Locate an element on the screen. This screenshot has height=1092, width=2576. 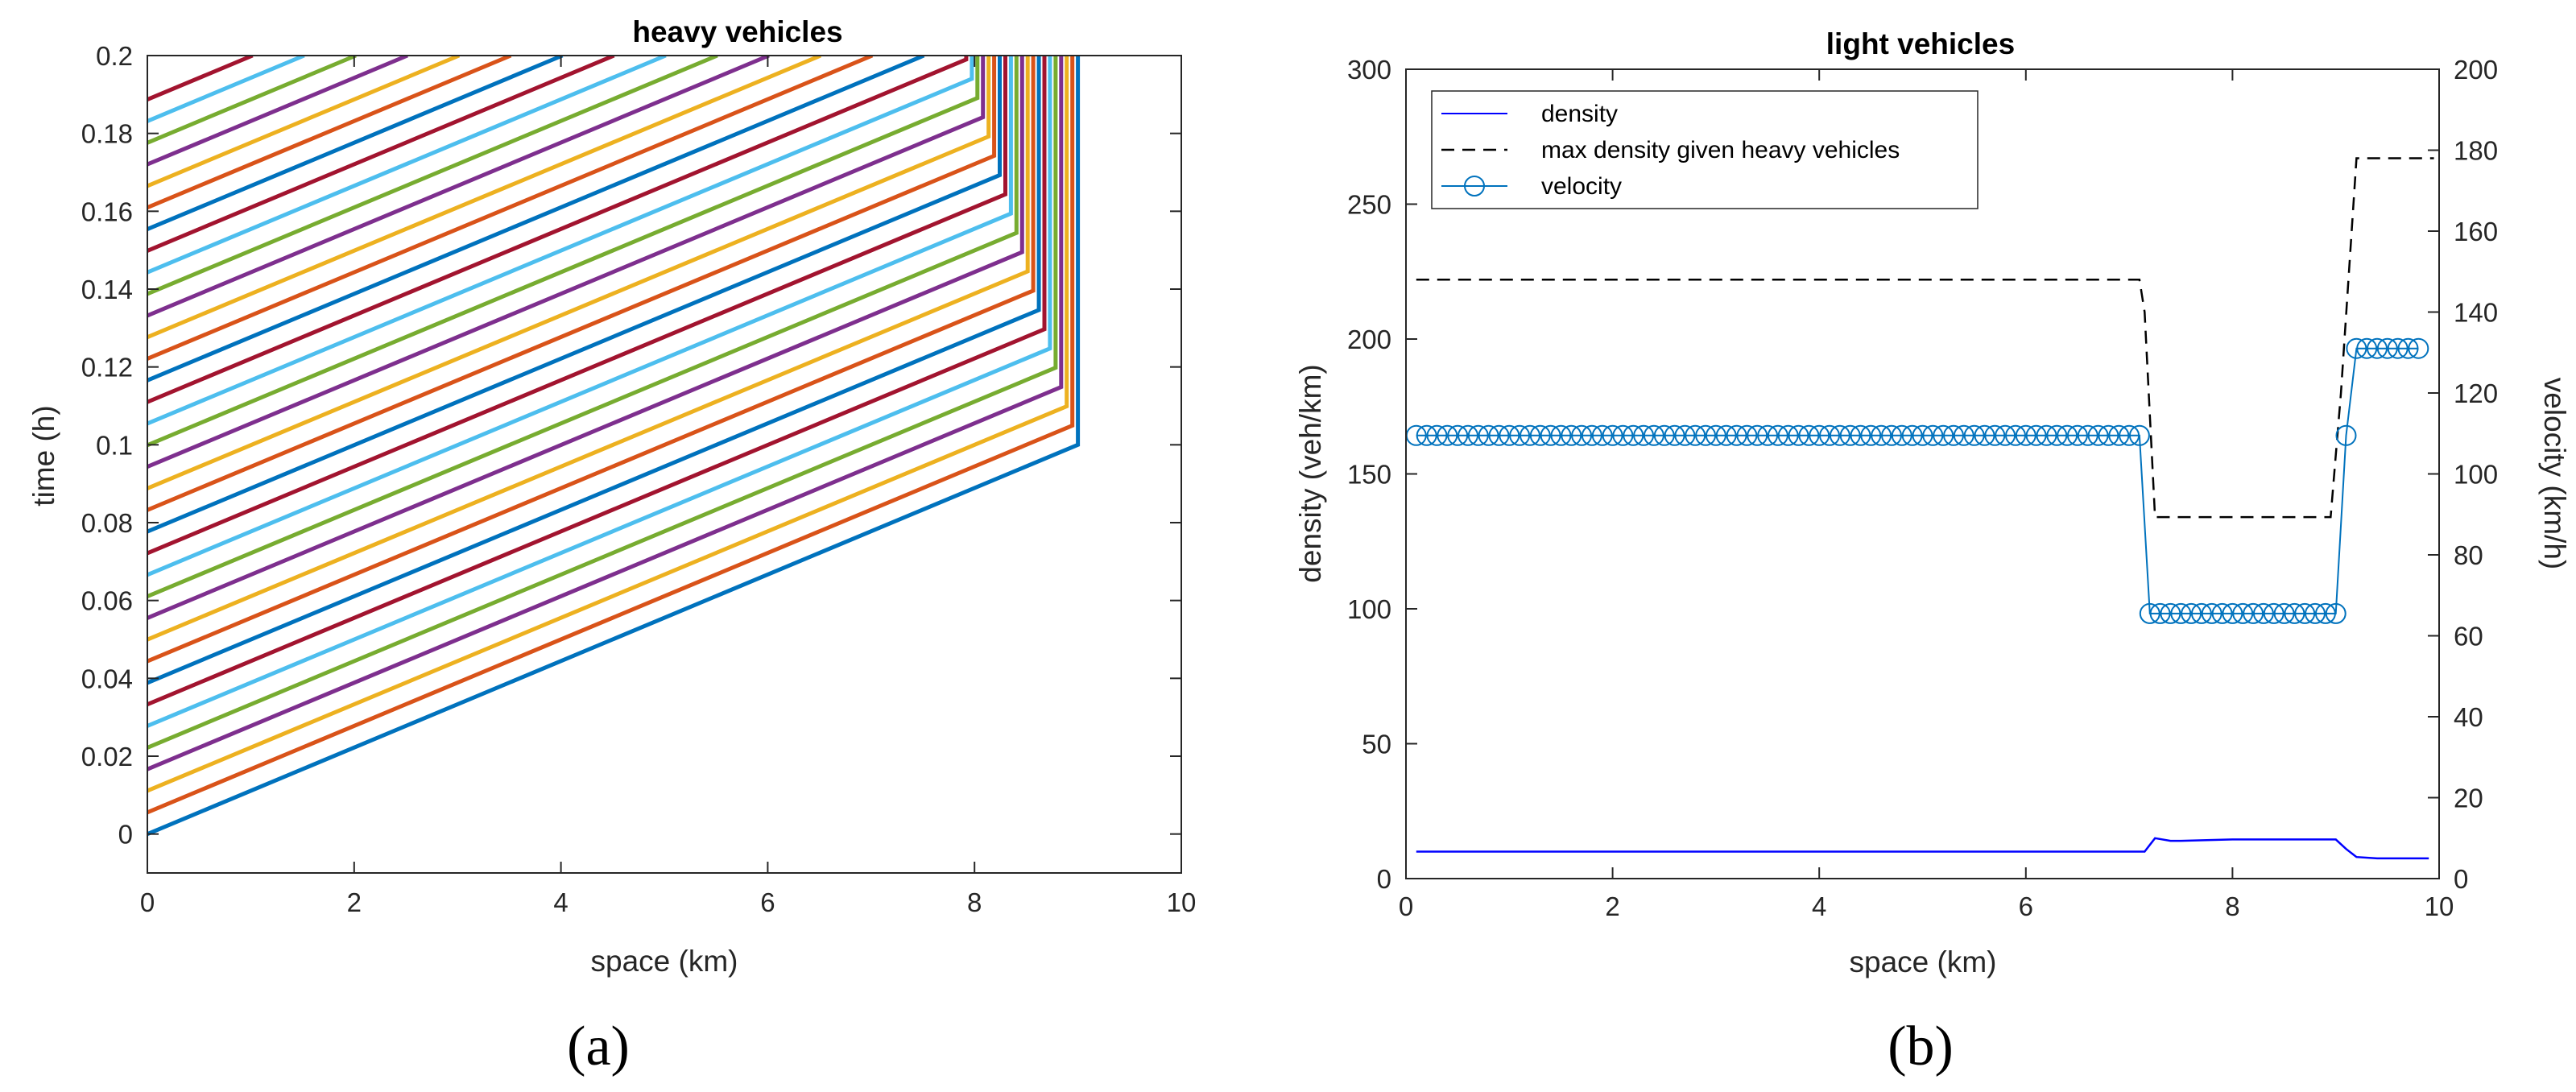
legend-box is located at coordinates (1705, 149).